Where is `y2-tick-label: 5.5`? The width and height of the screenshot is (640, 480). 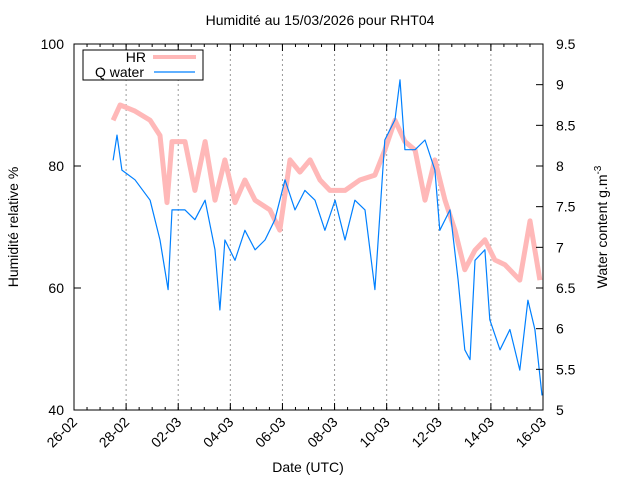
y2-tick-label: 5.5 is located at coordinates (566, 369).